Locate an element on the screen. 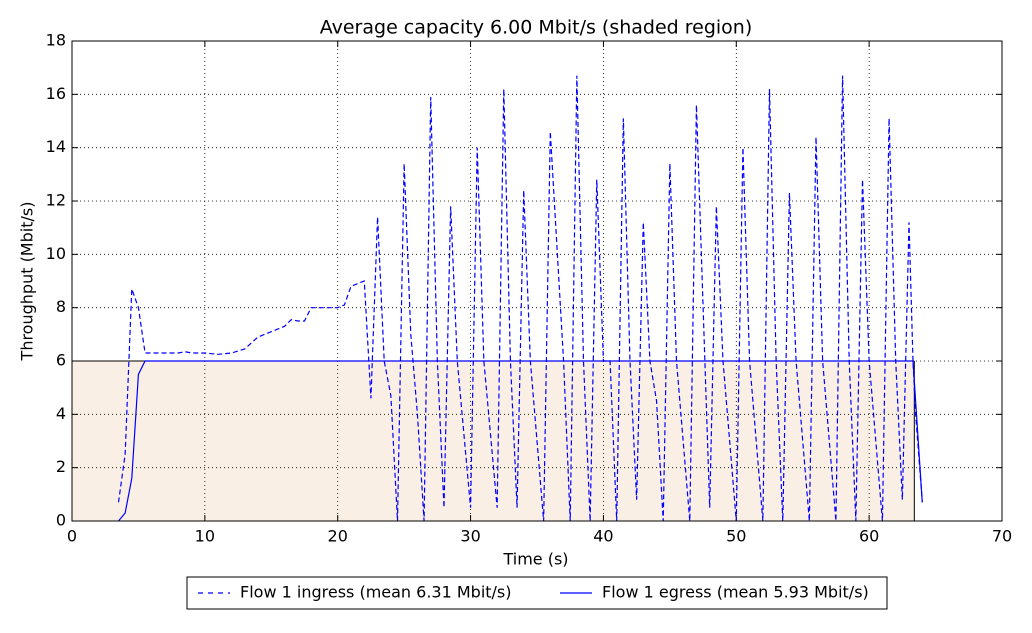  y-tick-label: 8 is located at coordinates (61, 306).